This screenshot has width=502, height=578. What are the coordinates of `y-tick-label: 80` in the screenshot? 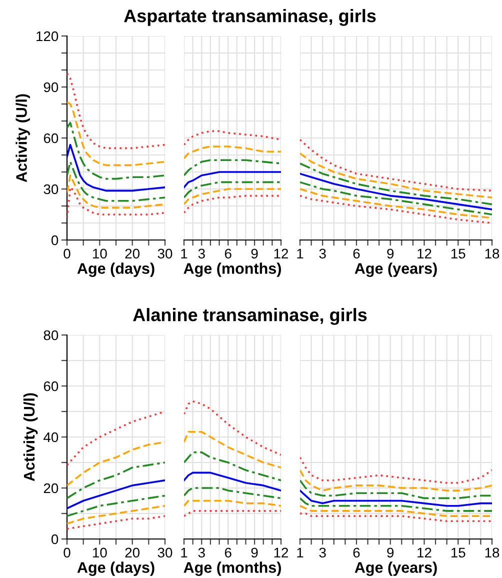 It's located at (51, 335).